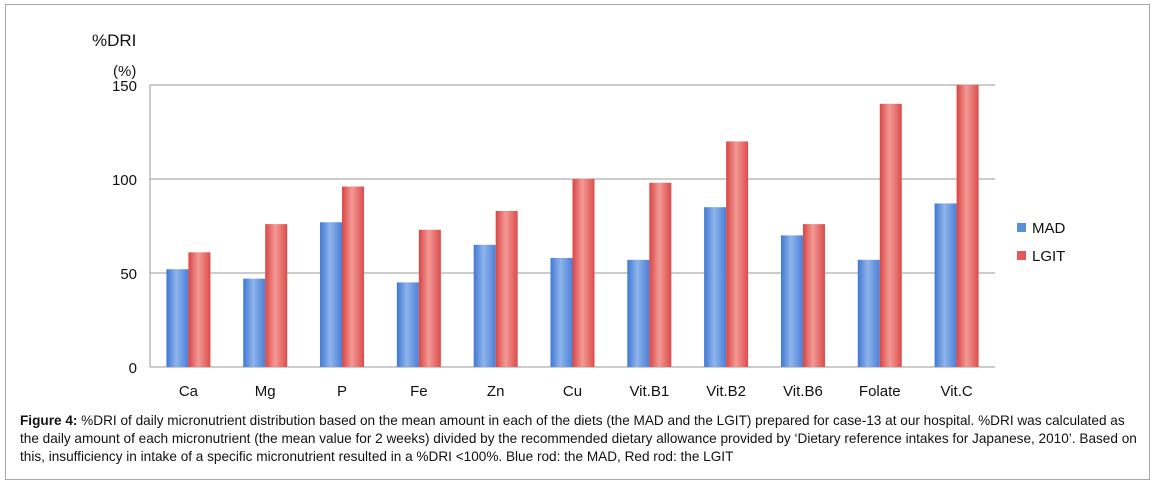 Image resolution: width=1157 pixels, height=486 pixels. What do you see at coordinates (199, 309) in the screenshot?
I see `bar-lgit-ca` at bounding box center [199, 309].